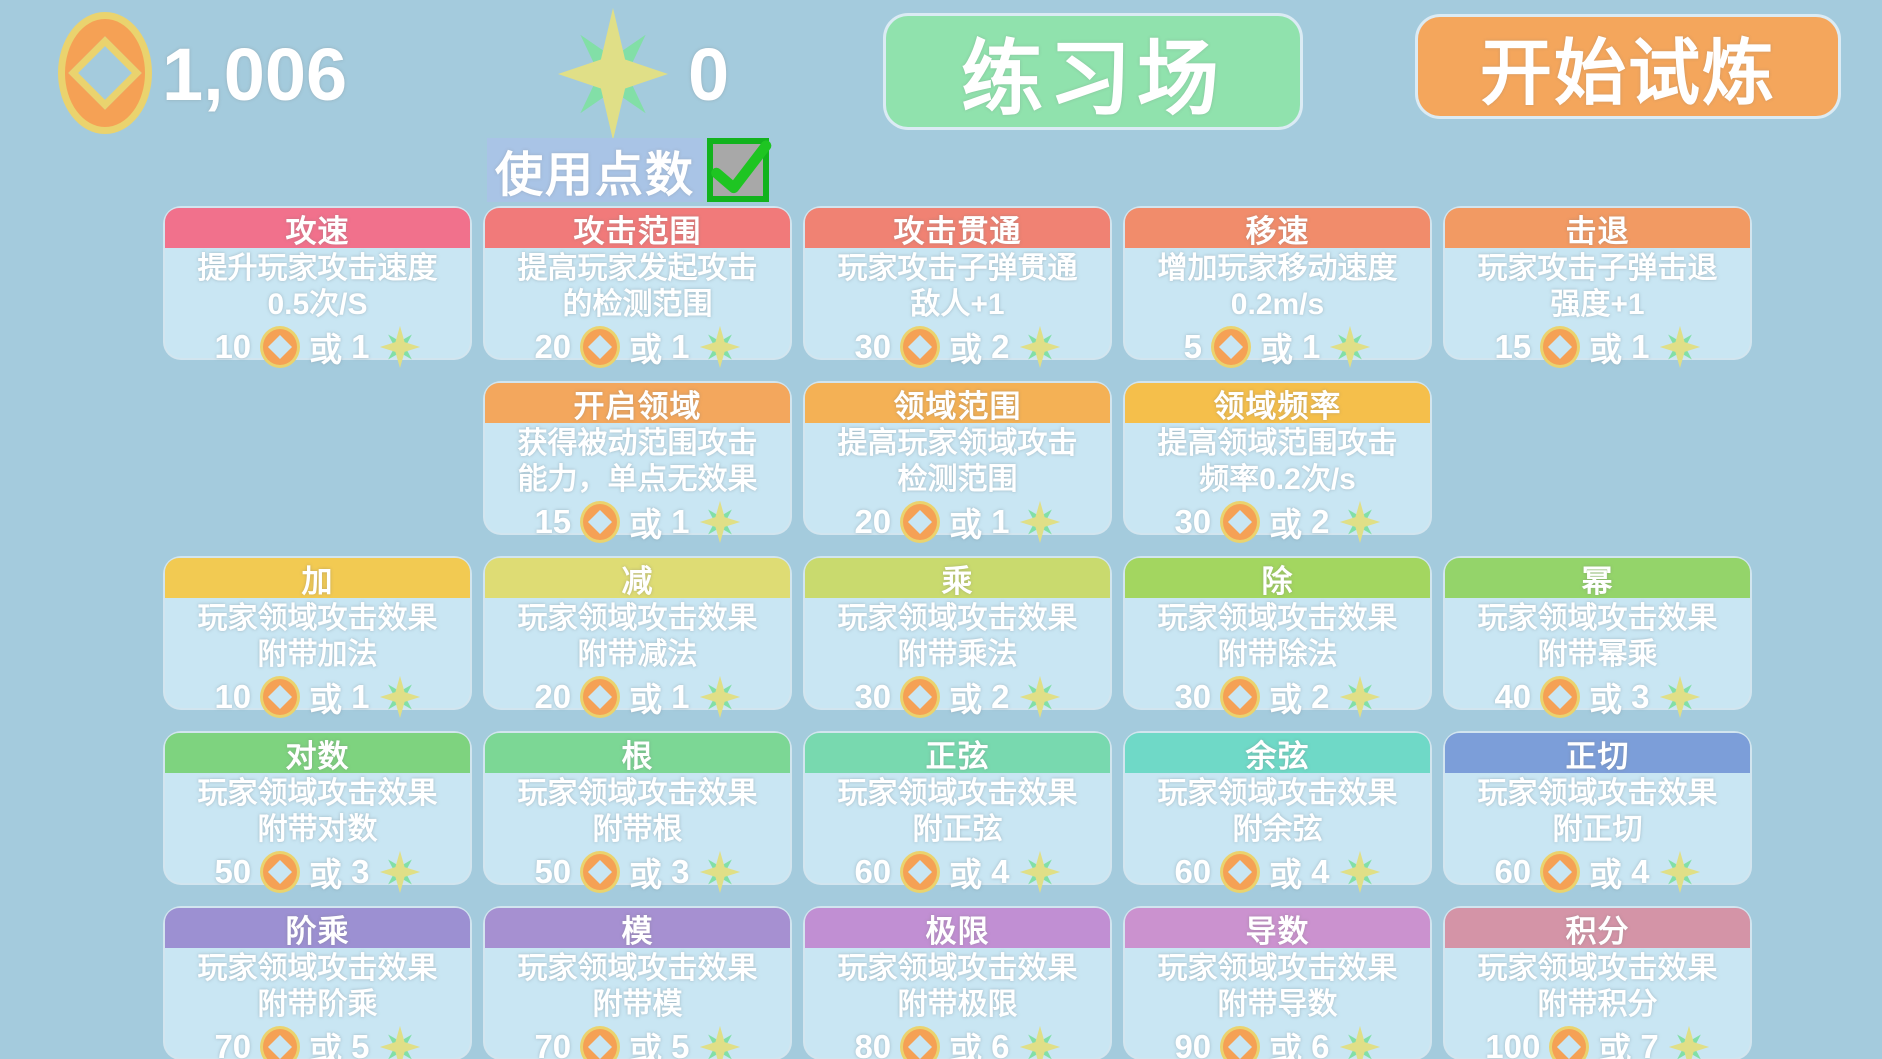  I want to click on use-points-checkbox, so click(739, 170).